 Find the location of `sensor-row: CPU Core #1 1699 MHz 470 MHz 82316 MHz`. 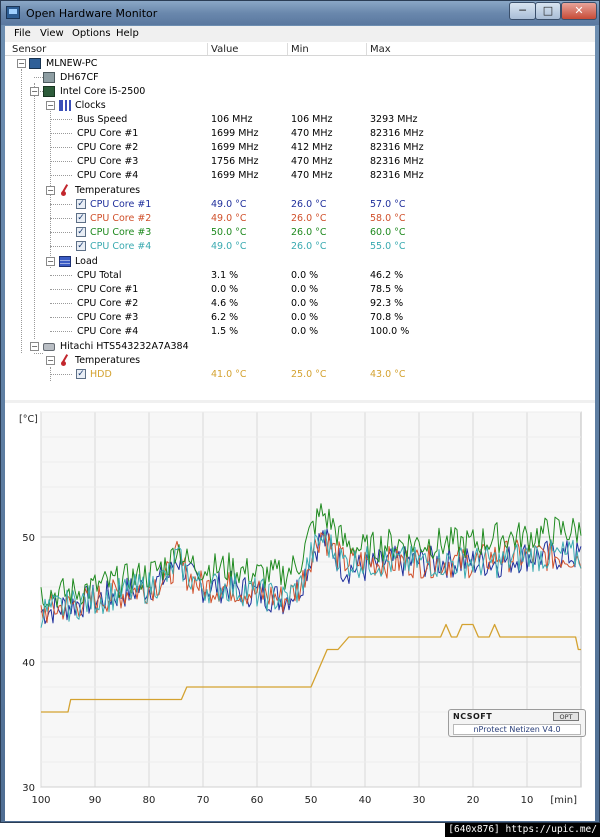

sensor-row: CPU Core #1 1699 MHz 470 MHz 82316 MHz is located at coordinates (300, 133).